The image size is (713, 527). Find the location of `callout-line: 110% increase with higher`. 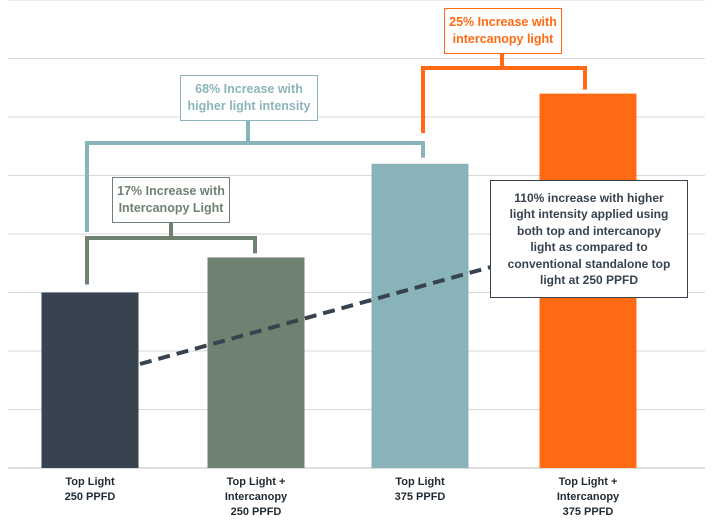

callout-line: 110% increase with higher is located at coordinates (589, 198).